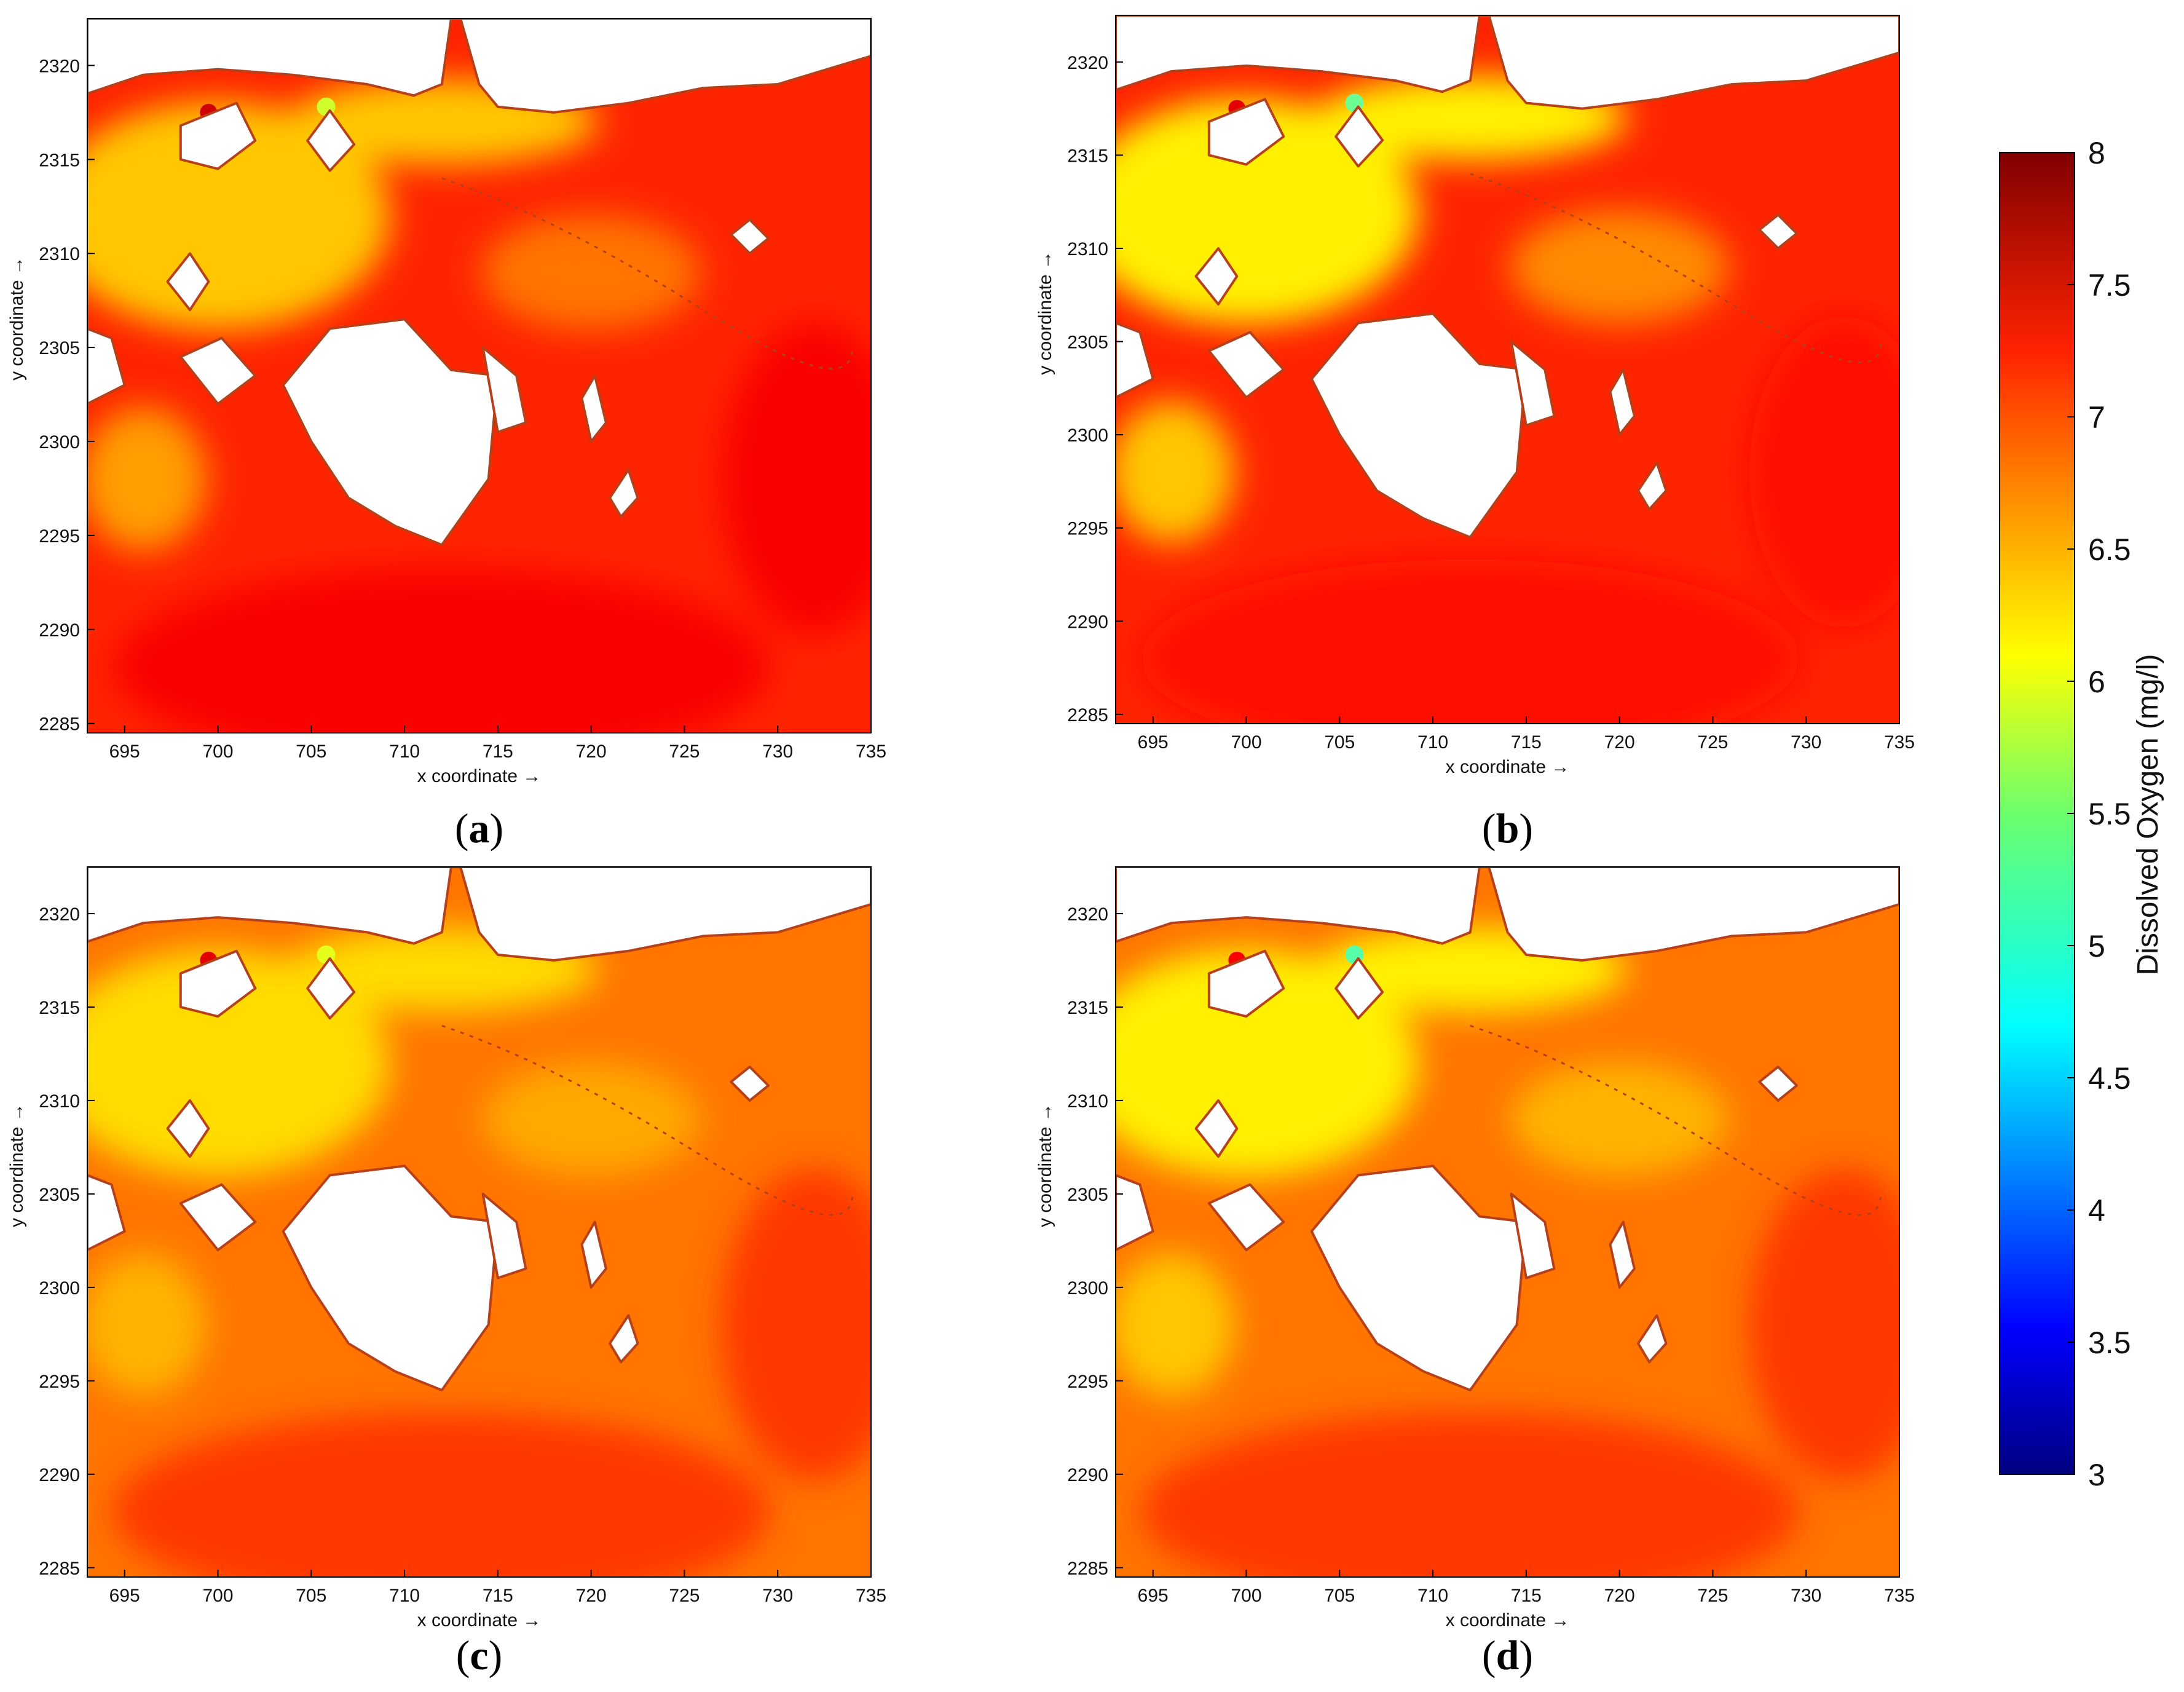  Describe the element at coordinates (2109, 549) in the screenshot. I see `colorbar-tick-label: 6.5` at that location.